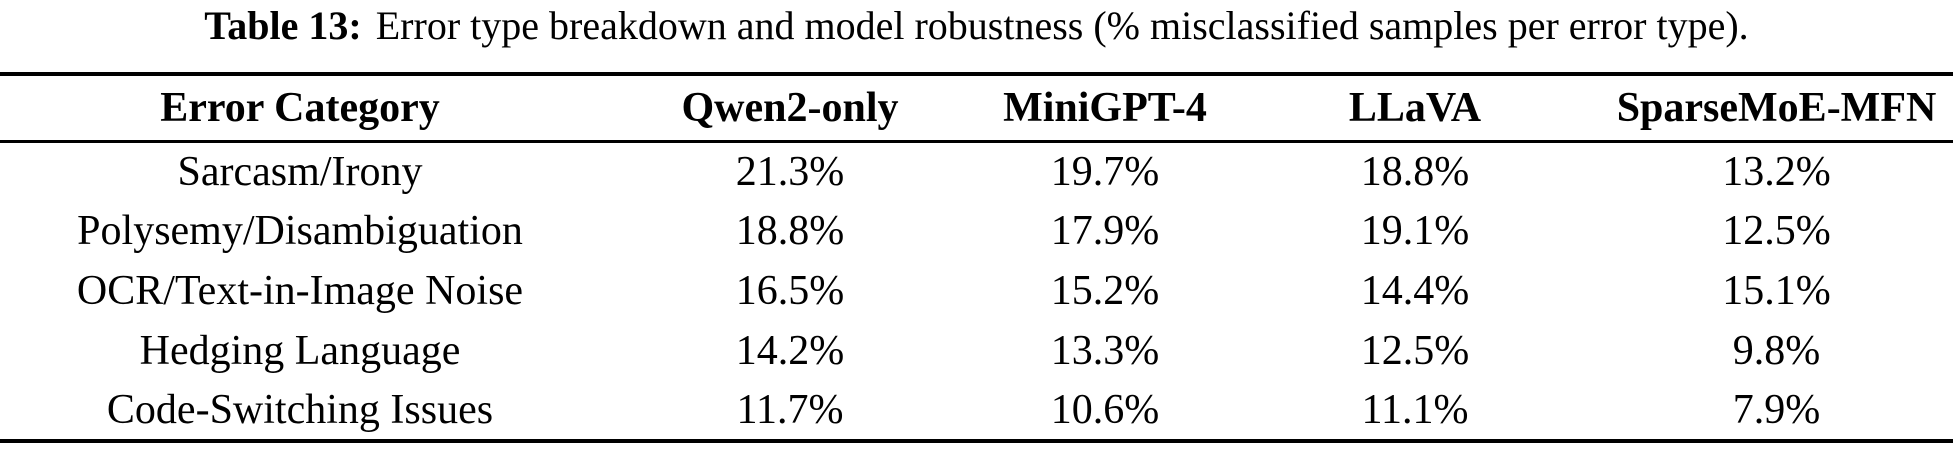  I want to click on table-row: Hedging Language 14.2% 13.3% 12.5% 9.8%, so click(976, 351).